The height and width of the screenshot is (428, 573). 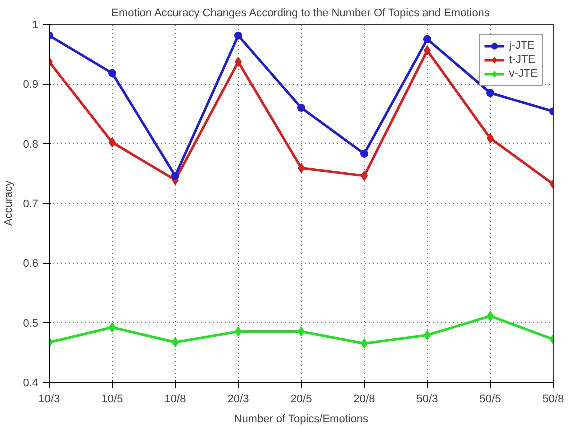 What do you see at coordinates (49, 400) in the screenshot?
I see `x-tick-label: 10/3` at bounding box center [49, 400].